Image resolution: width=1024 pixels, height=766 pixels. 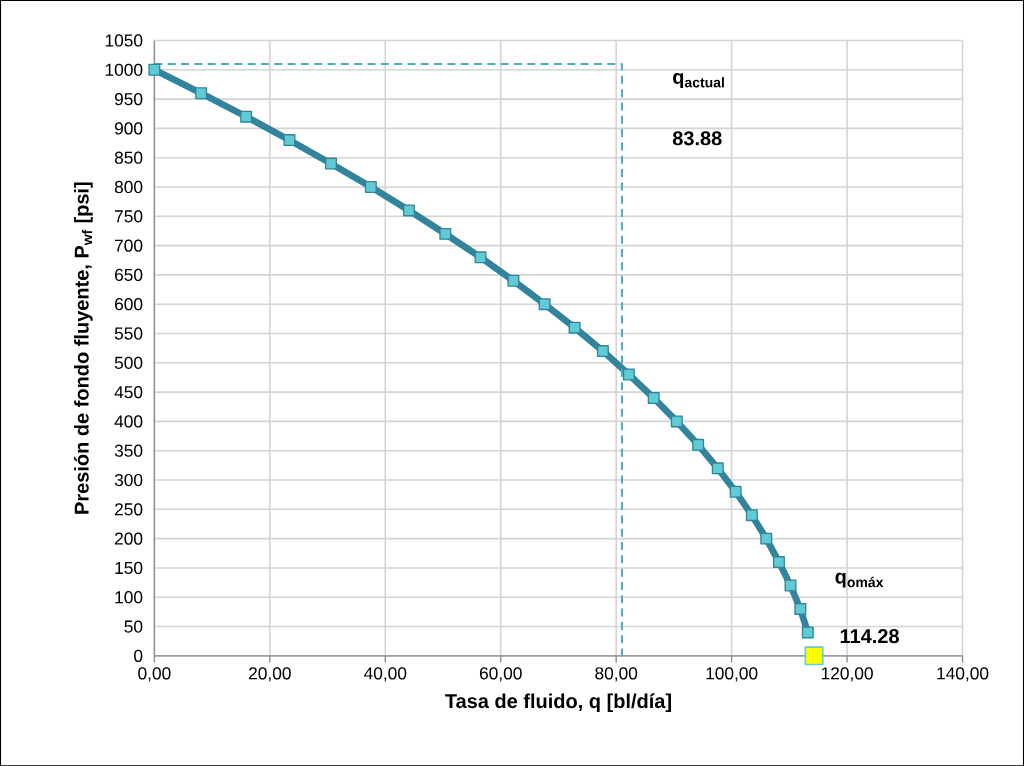 What do you see at coordinates (124, 69) in the screenshot?
I see `y-tick-label: 1000` at bounding box center [124, 69].